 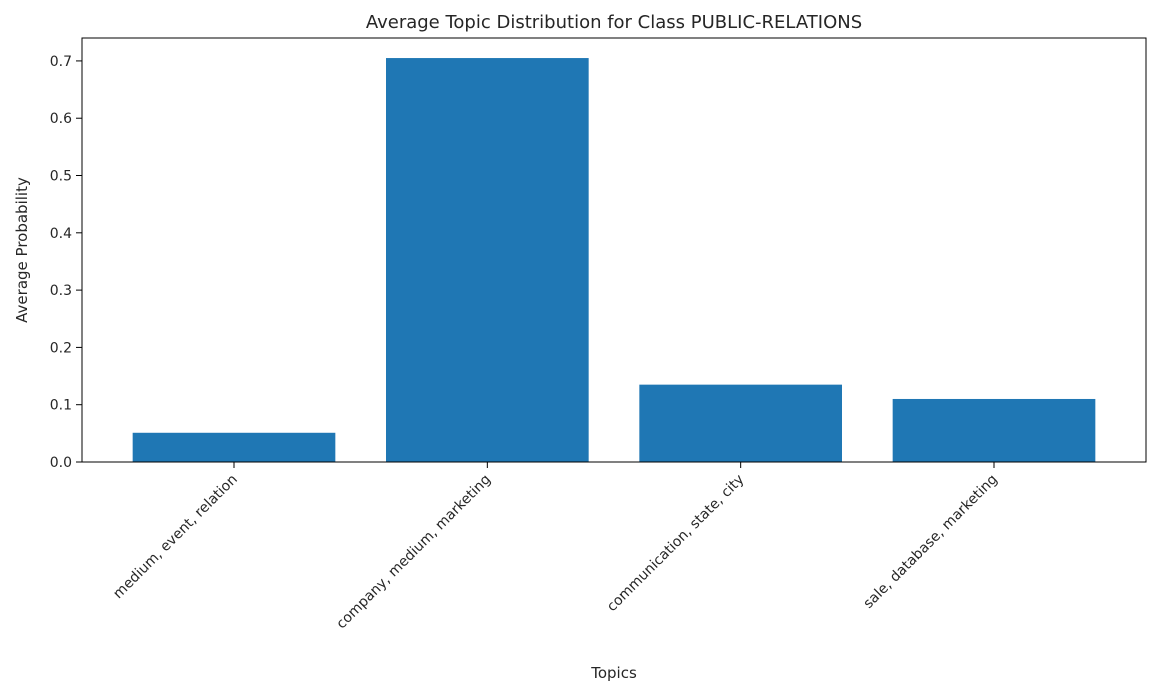 I want to click on x-tick-label: sale, database, marketing, so click(x=931, y=542).